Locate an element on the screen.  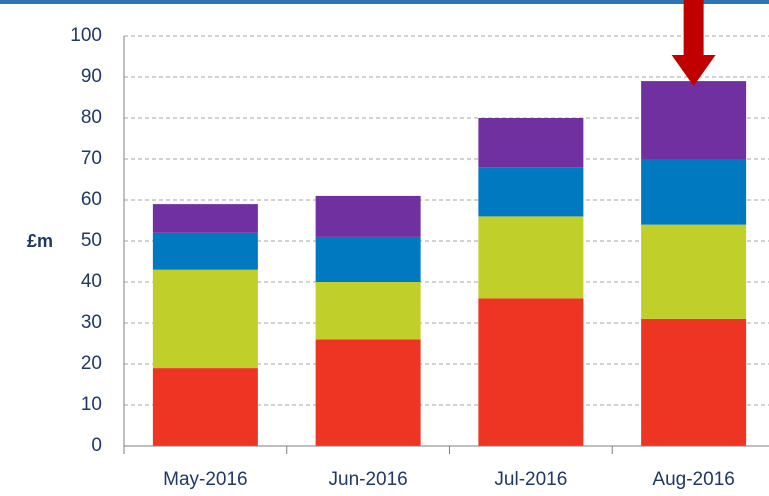
y-tick-label: 90 is located at coordinates (91, 76).